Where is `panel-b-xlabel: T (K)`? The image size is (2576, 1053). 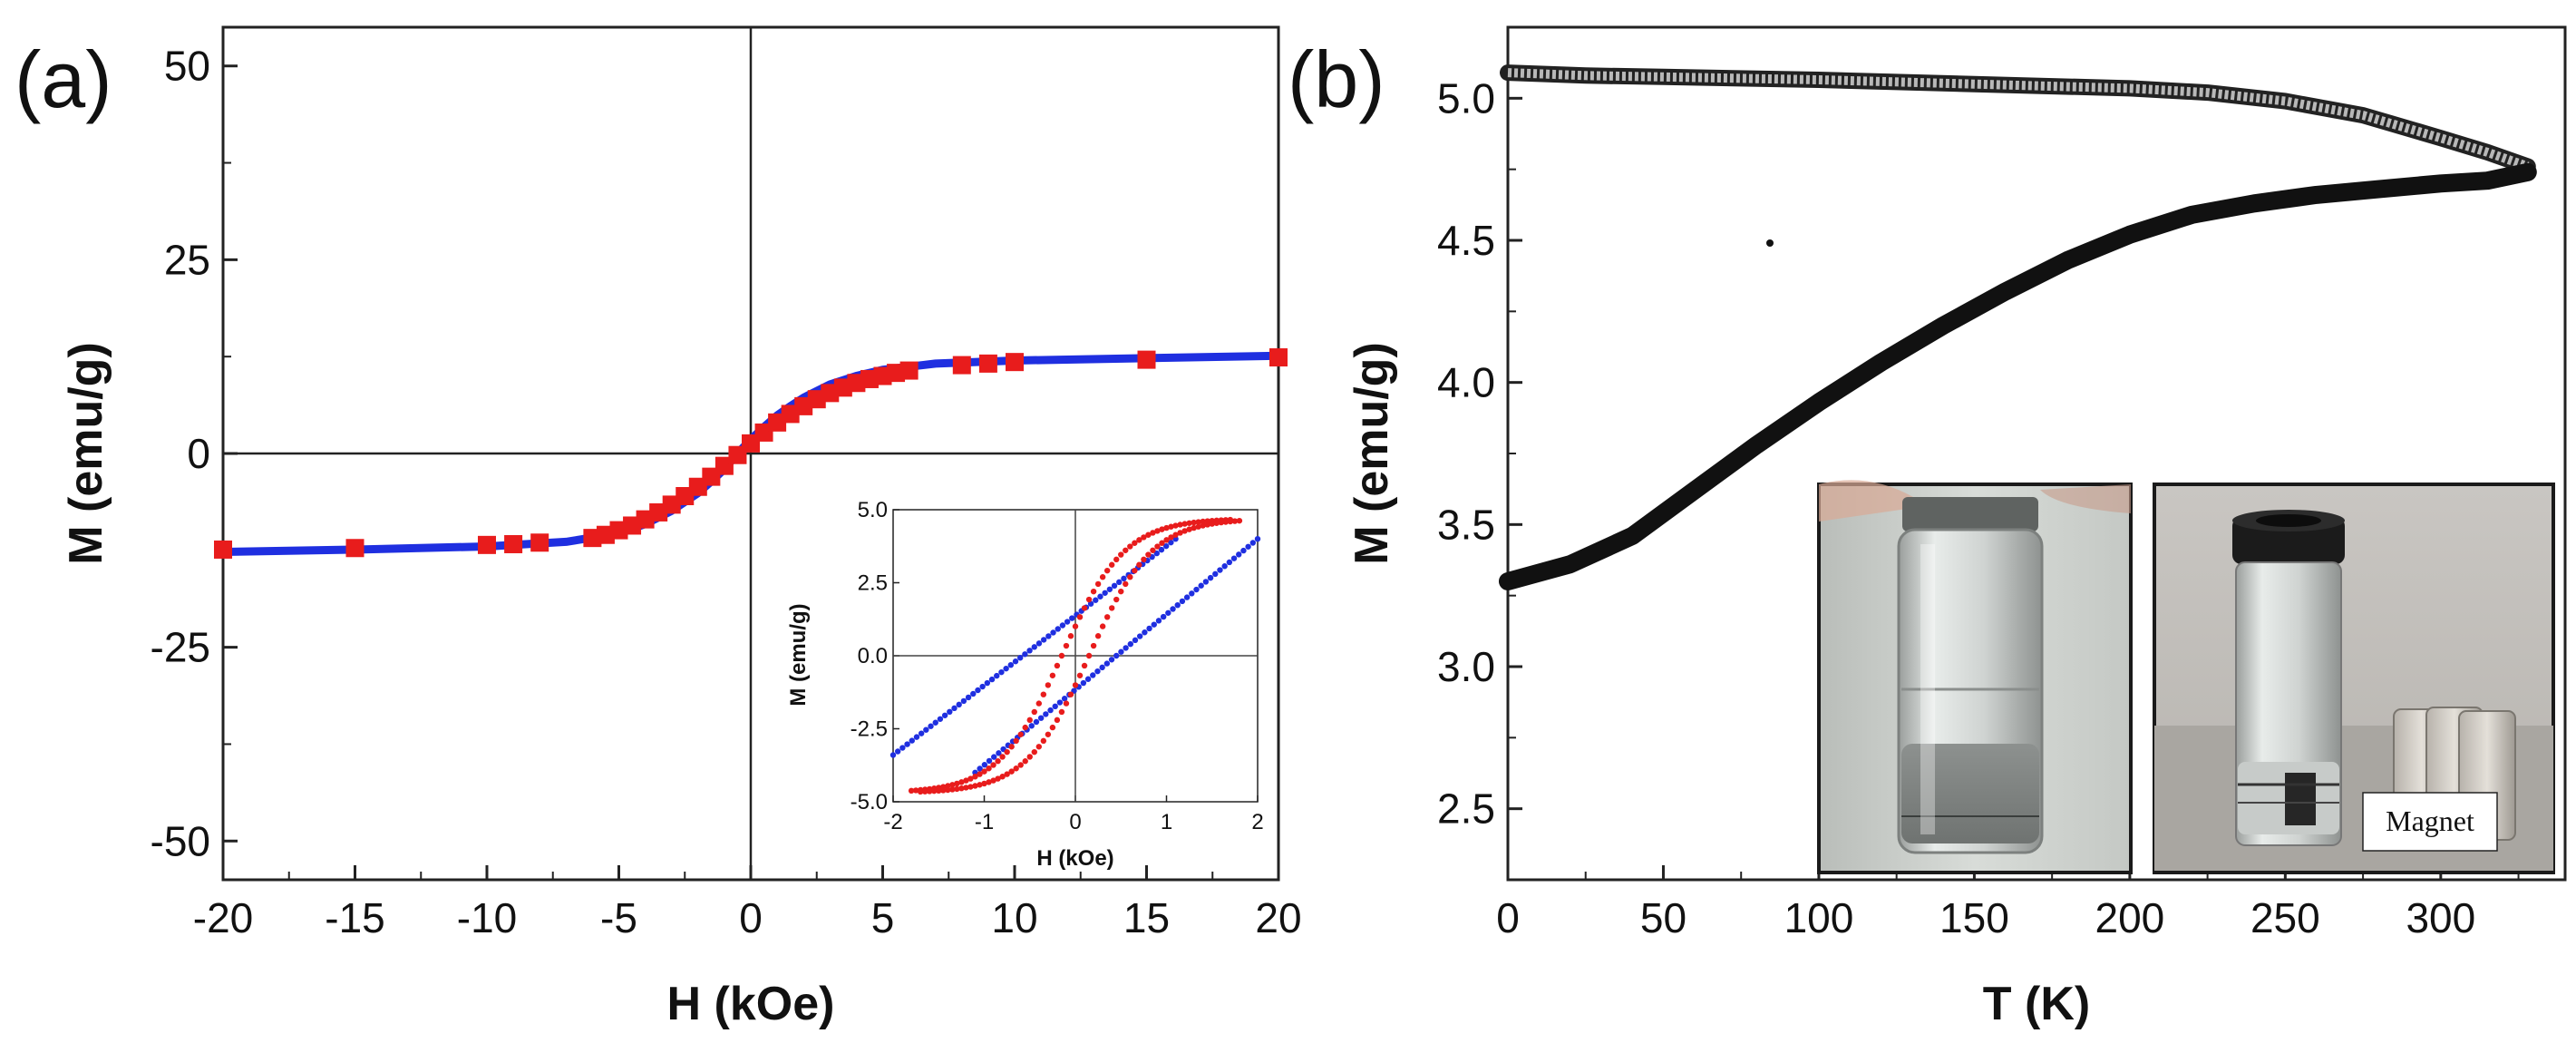
panel-b-xlabel: T (K) is located at coordinates (2036, 1004).